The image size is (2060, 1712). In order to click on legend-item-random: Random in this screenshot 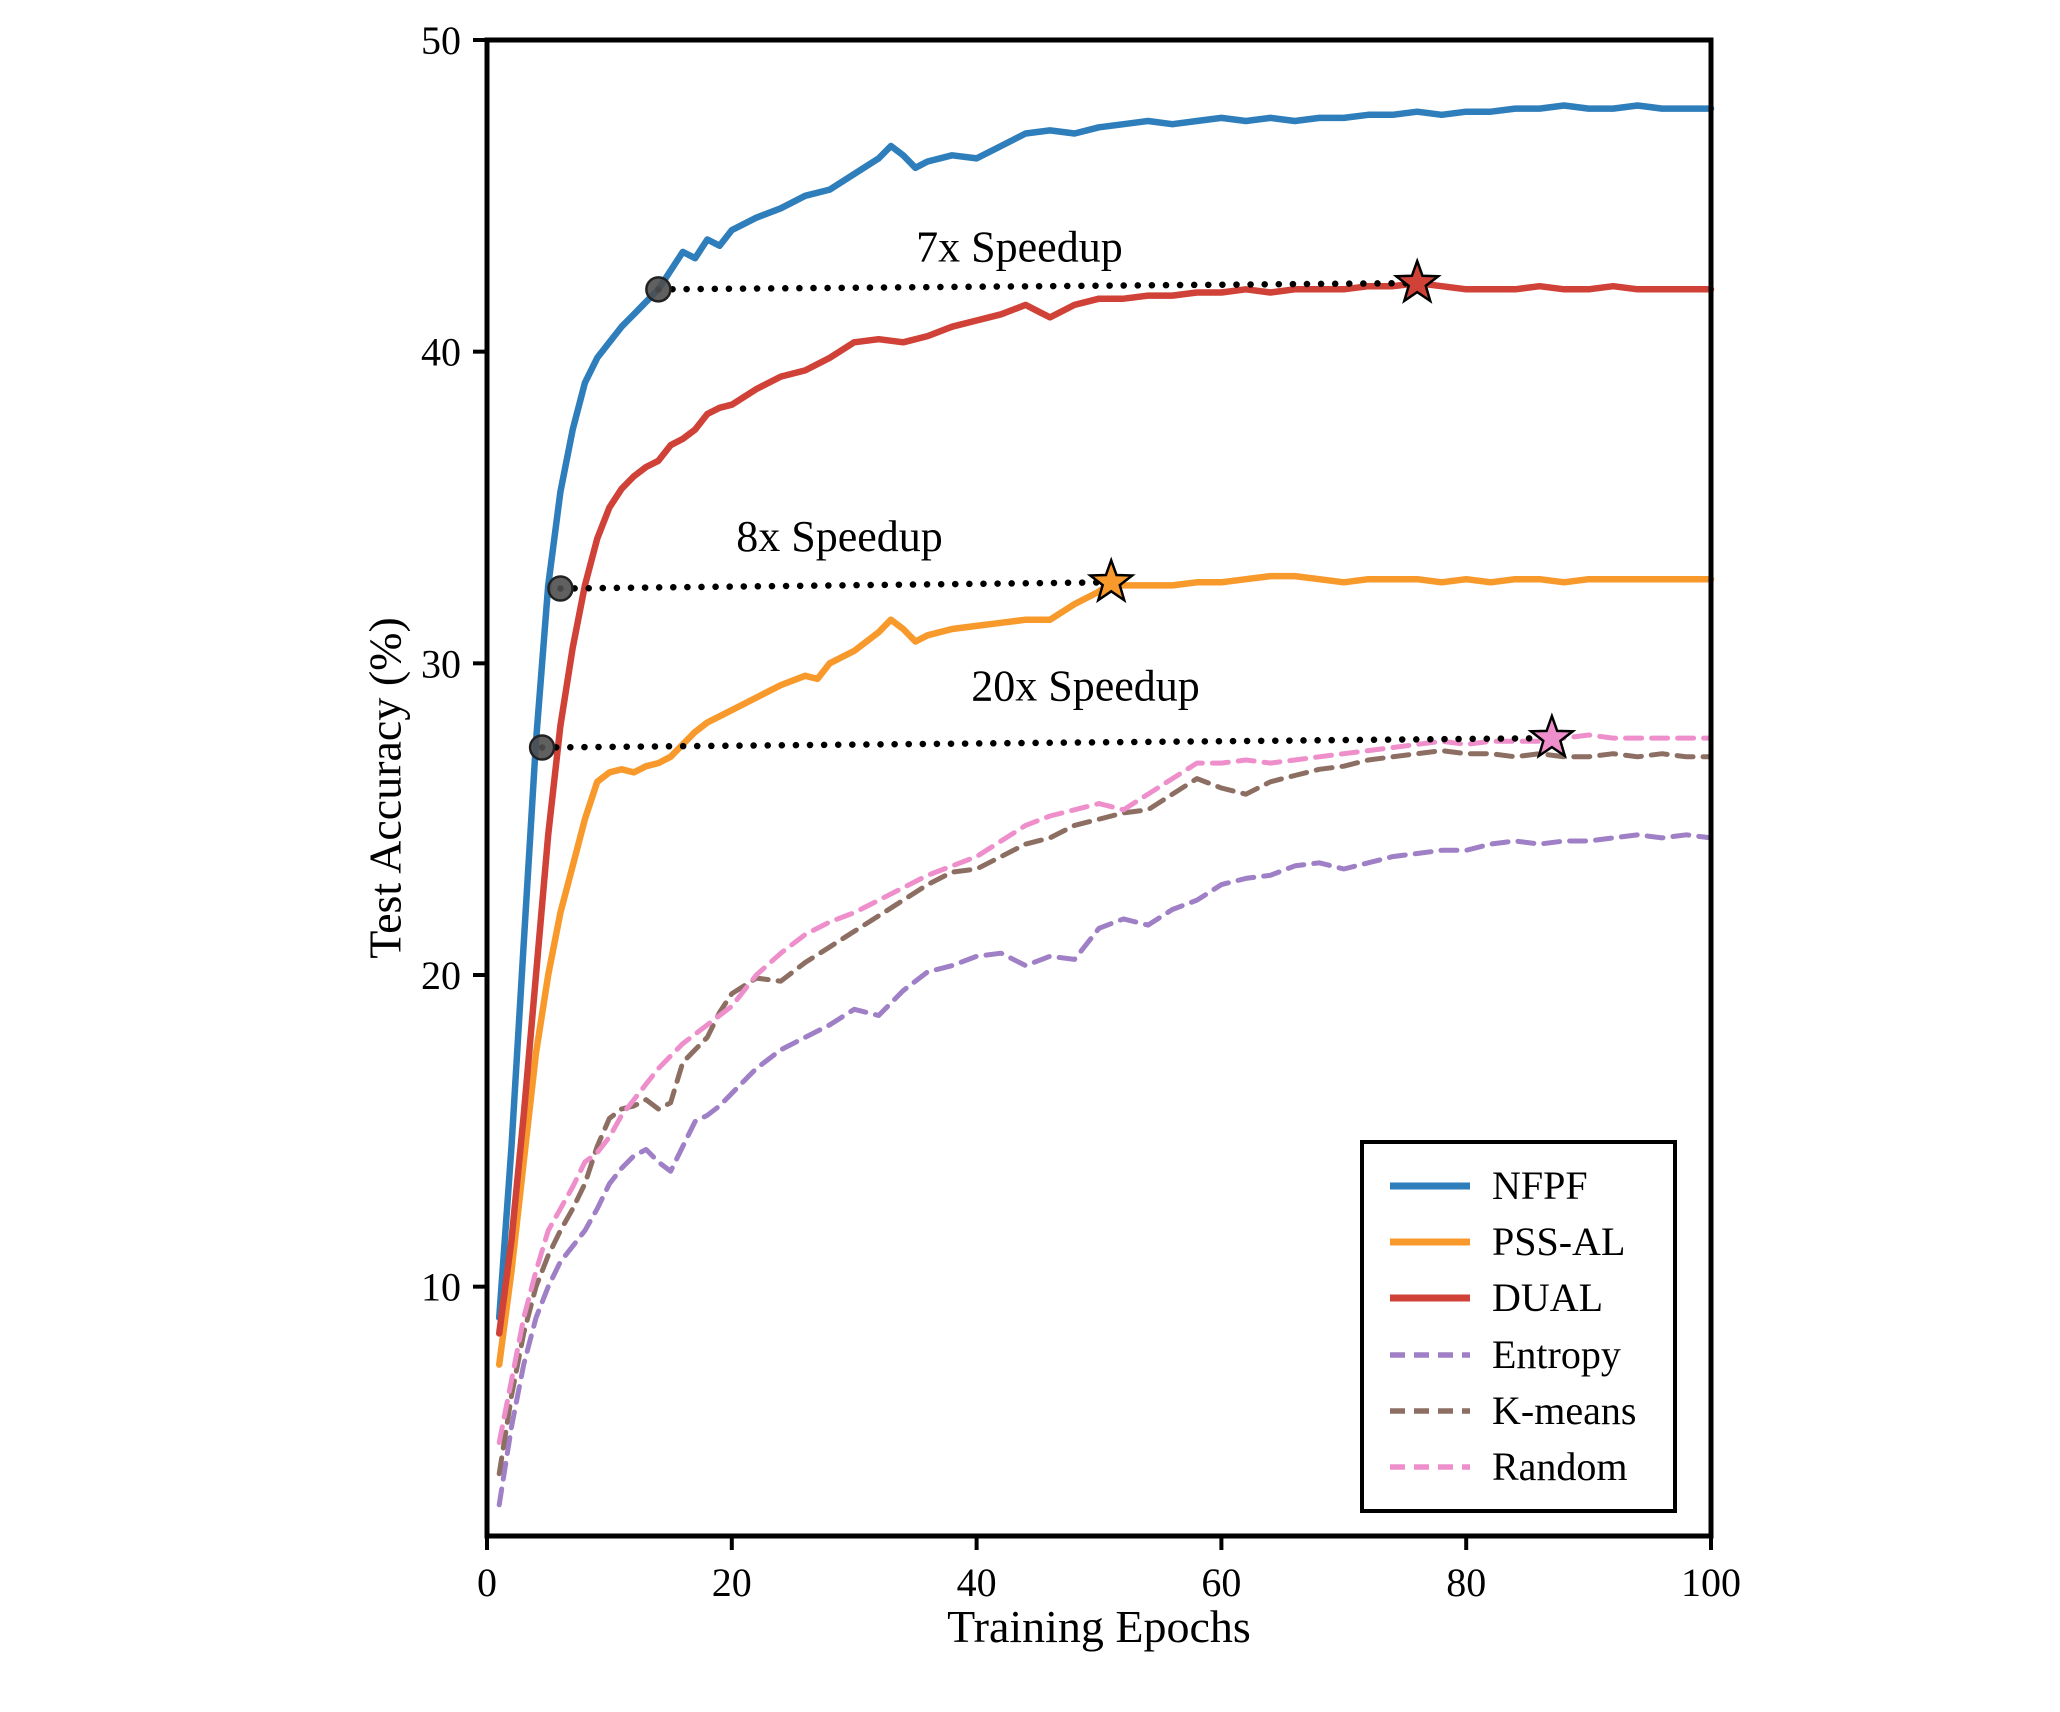, I will do `click(1530, 1466)`.